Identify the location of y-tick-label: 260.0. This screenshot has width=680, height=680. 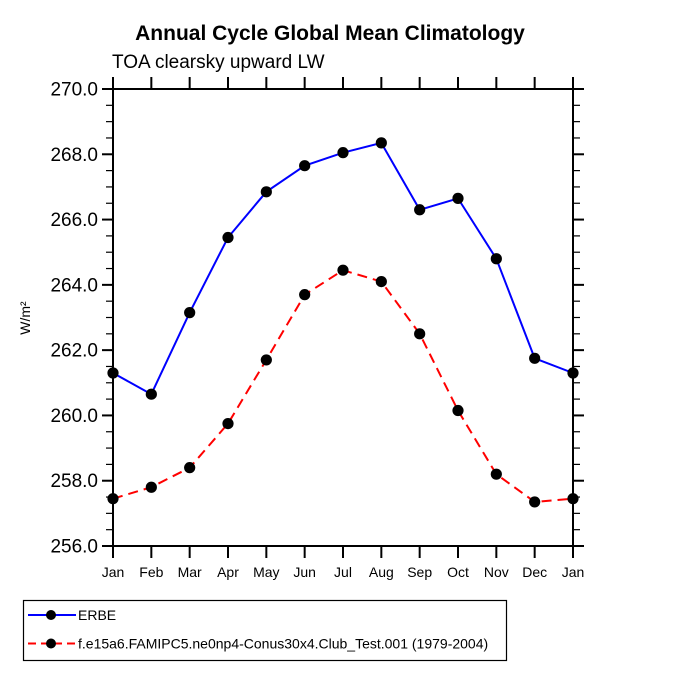
(74, 416).